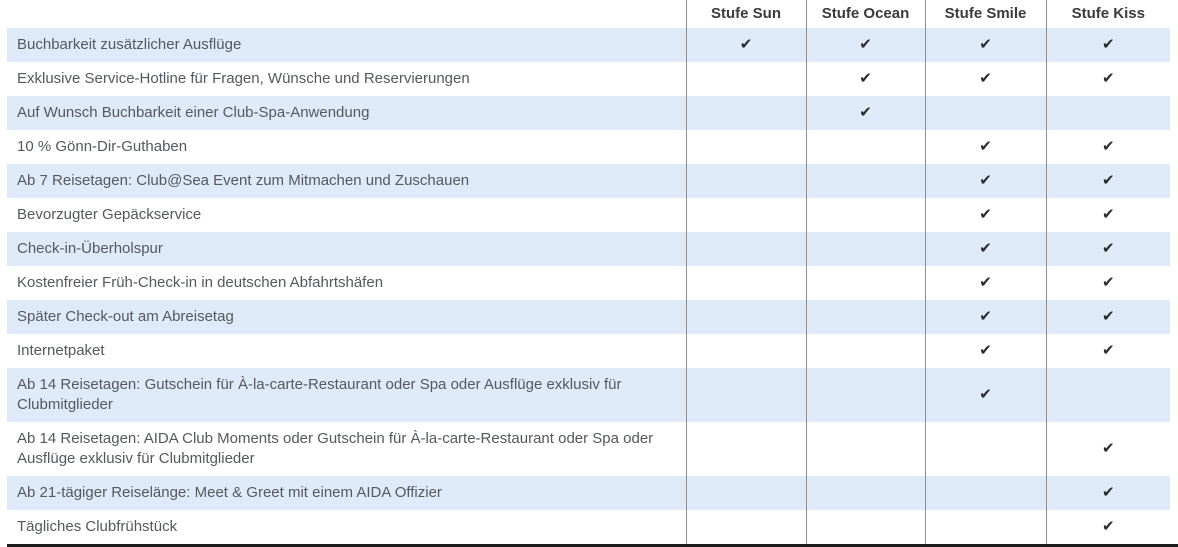 This screenshot has width=1178, height=547. Describe the element at coordinates (346, 249) in the screenshot. I see `benefit-label: Check-in-Überholspur` at that location.